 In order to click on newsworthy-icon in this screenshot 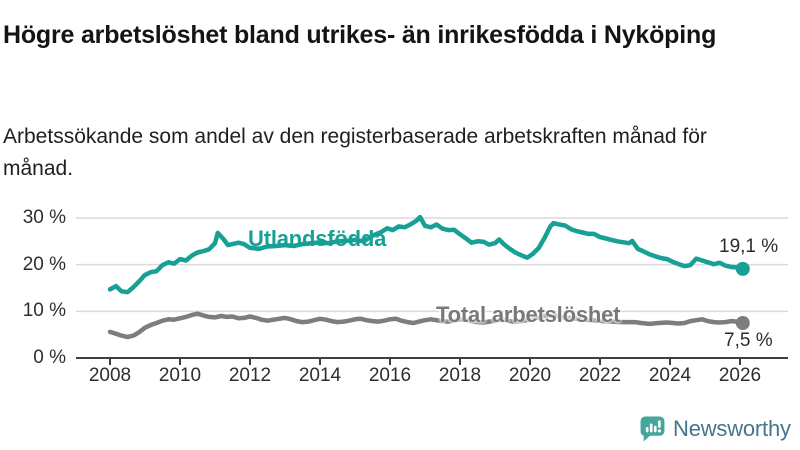, I will do `click(652, 429)`.